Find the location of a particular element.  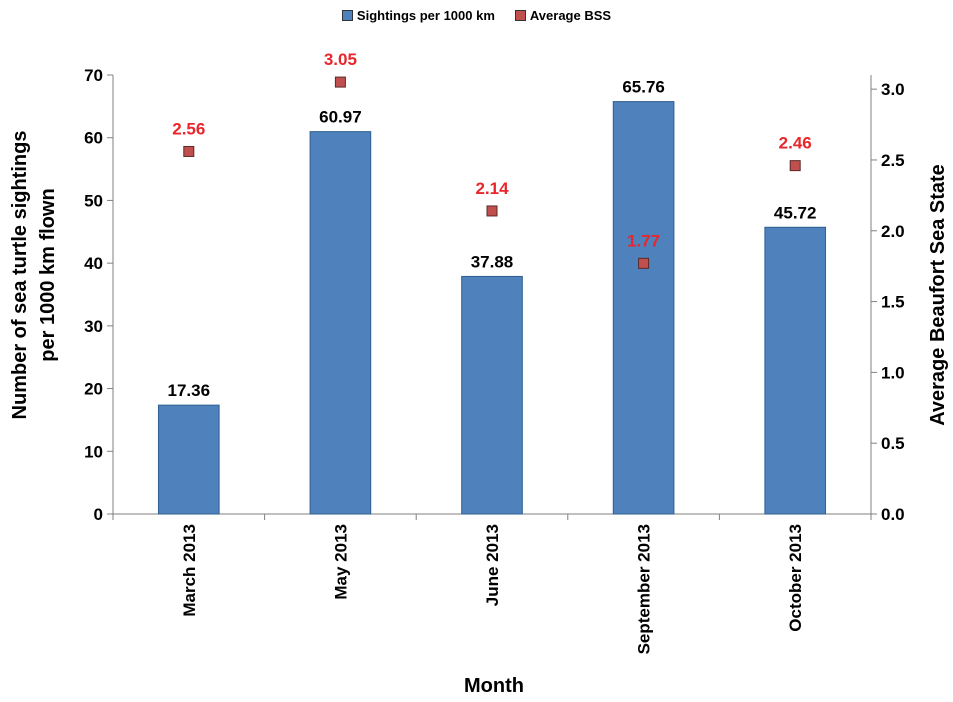

bss-data-label: 2.14 is located at coordinates (492, 188).